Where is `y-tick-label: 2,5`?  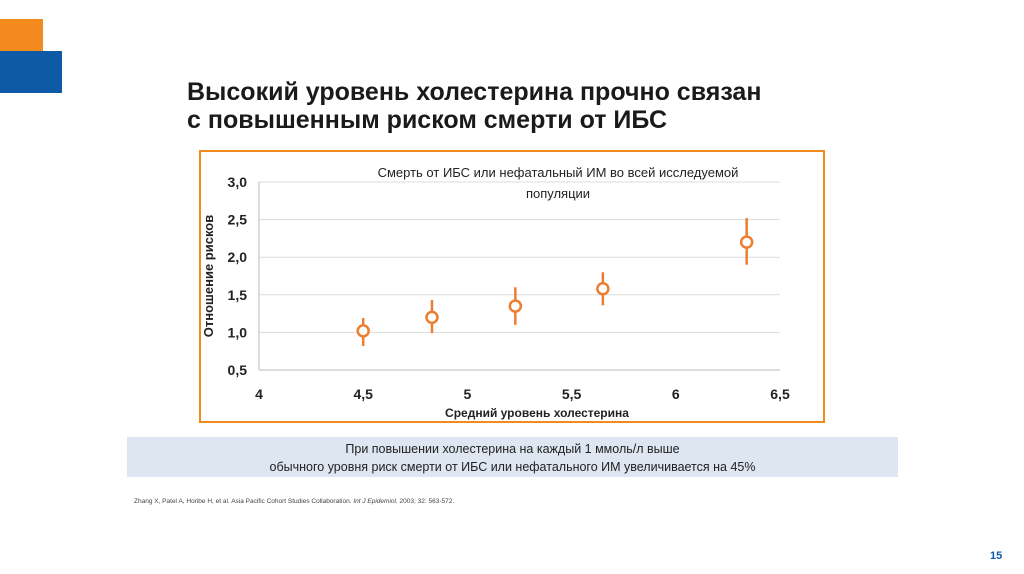 y-tick-label: 2,5 is located at coordinates (238, 220).